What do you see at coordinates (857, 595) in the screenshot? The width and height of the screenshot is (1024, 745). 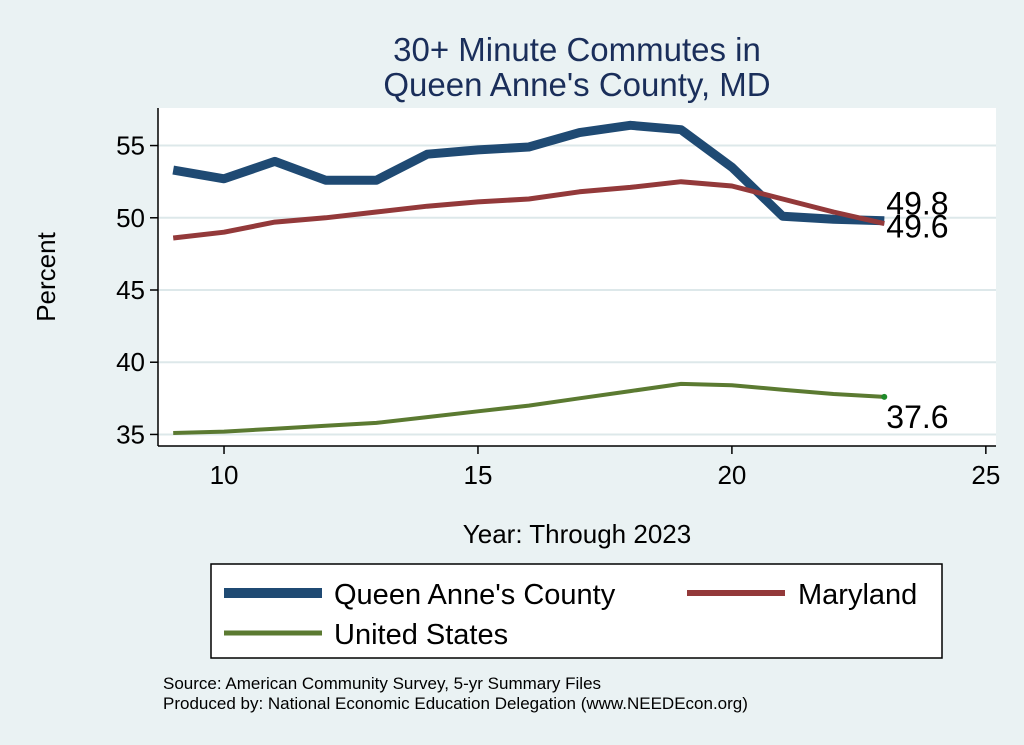 I see `legend-label-maryland: Maryland` at bounding box center [857, 595].